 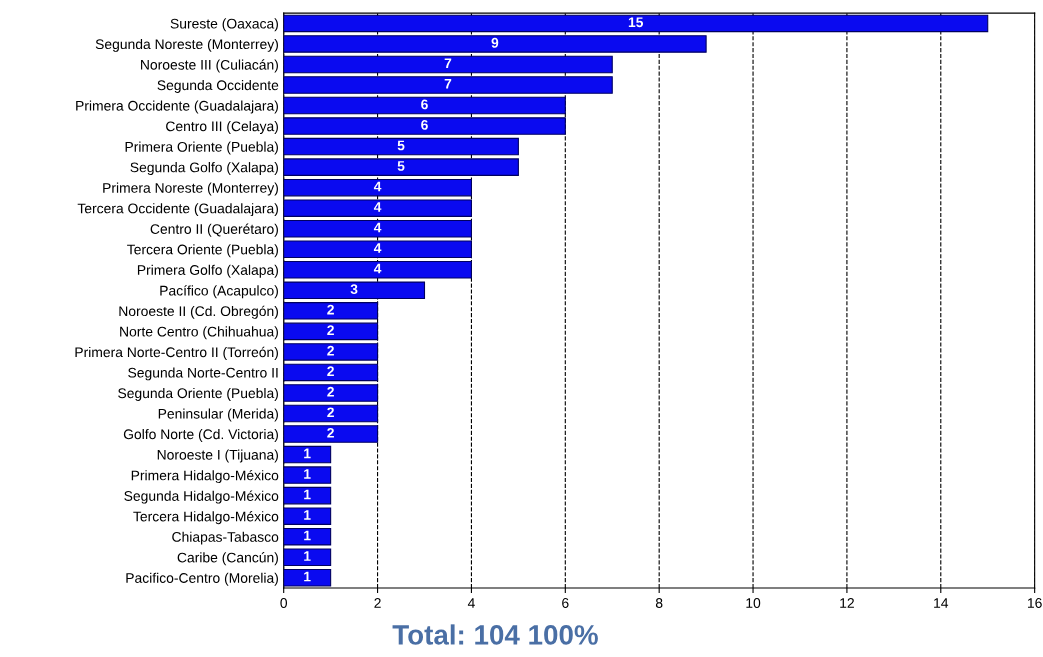 What do you see at coordinates (203, 374) in the screenshot?
I see `y-tick-label: Segunda Norte-Centro II` at bounding box center [203, 374].